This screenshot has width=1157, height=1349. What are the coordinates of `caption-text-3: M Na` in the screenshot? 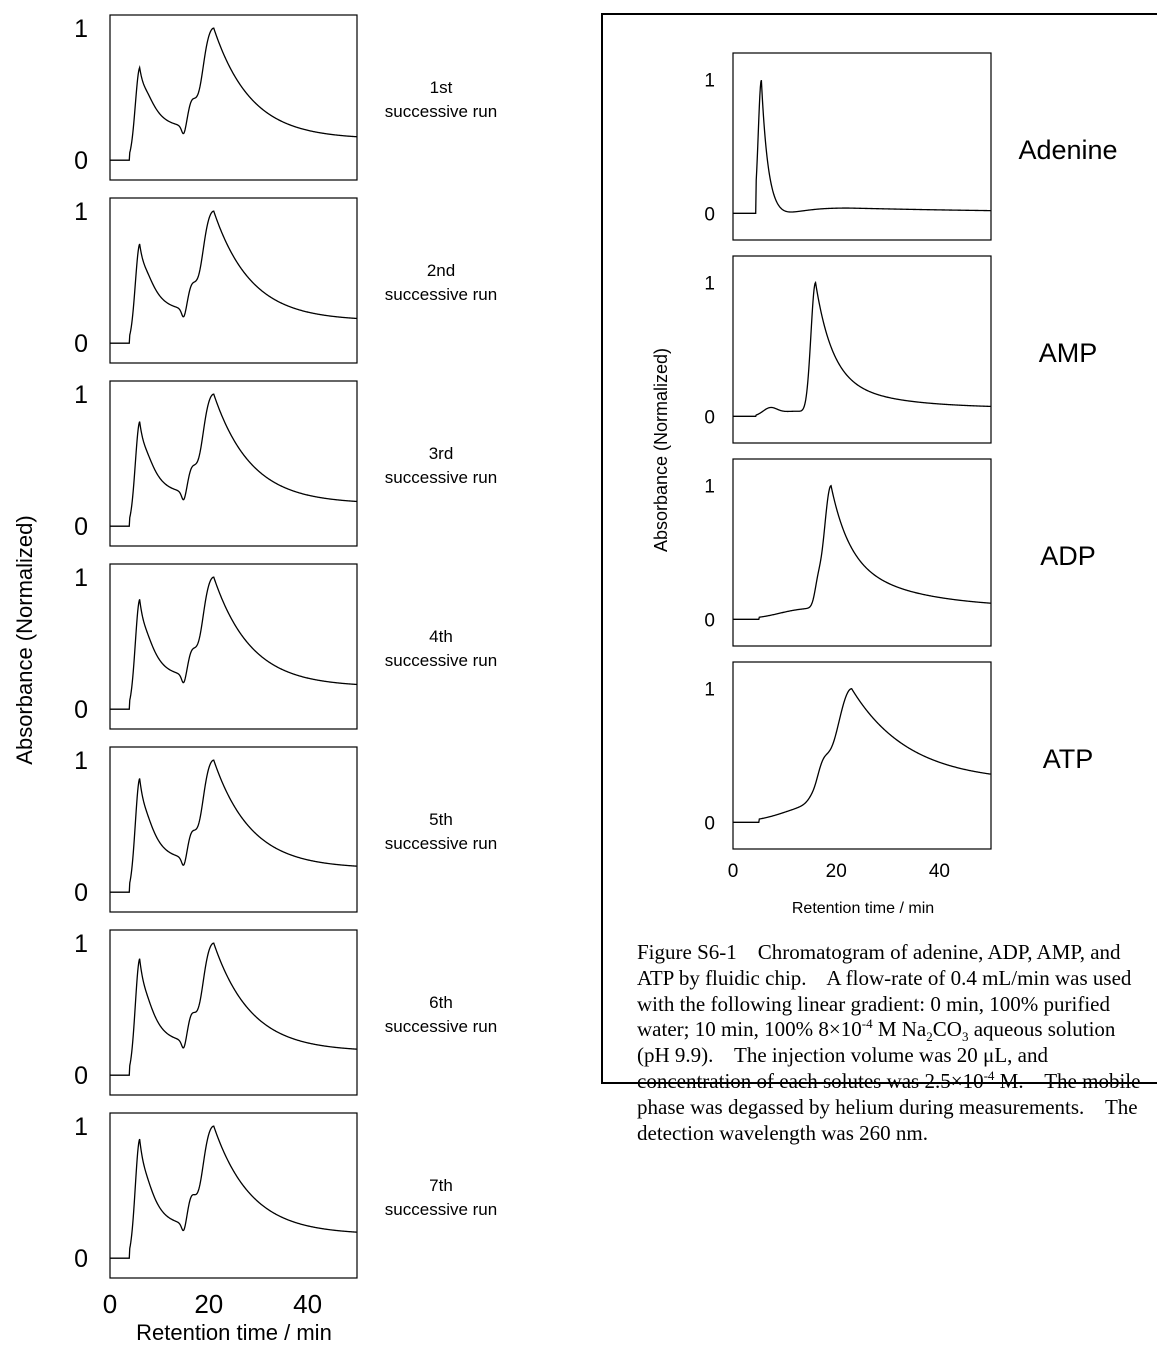 It's located at (899, 1029).